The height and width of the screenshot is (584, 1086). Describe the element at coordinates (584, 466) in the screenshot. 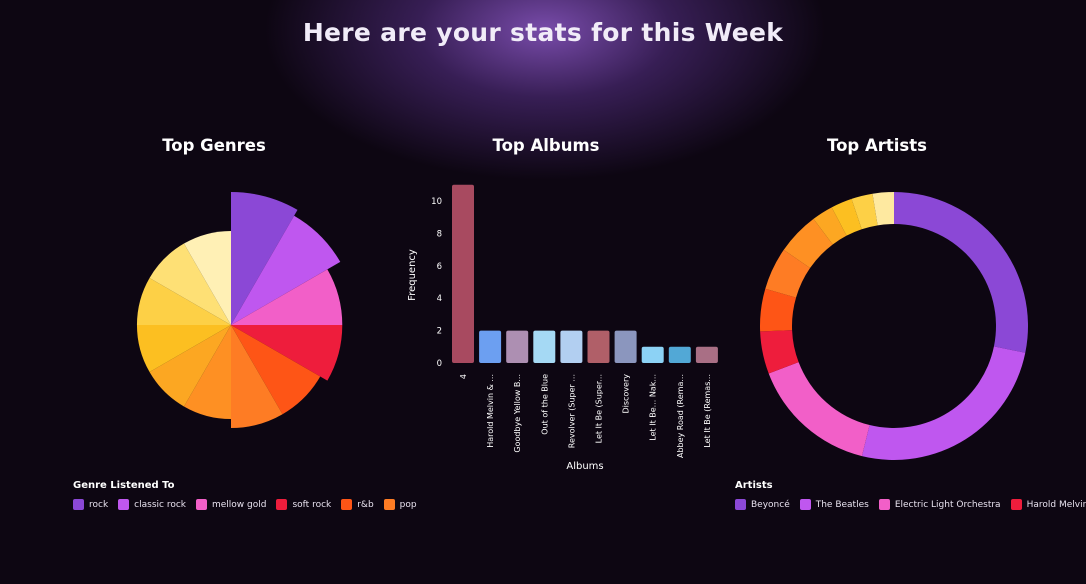

I see `x-axis-label: Albums` at that location.